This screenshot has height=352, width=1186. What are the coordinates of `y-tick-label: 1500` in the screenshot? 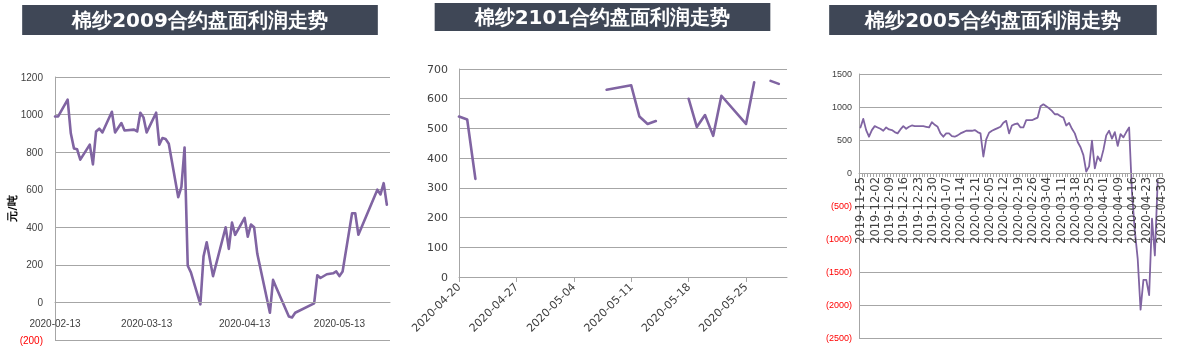 It's located at (841, 74).